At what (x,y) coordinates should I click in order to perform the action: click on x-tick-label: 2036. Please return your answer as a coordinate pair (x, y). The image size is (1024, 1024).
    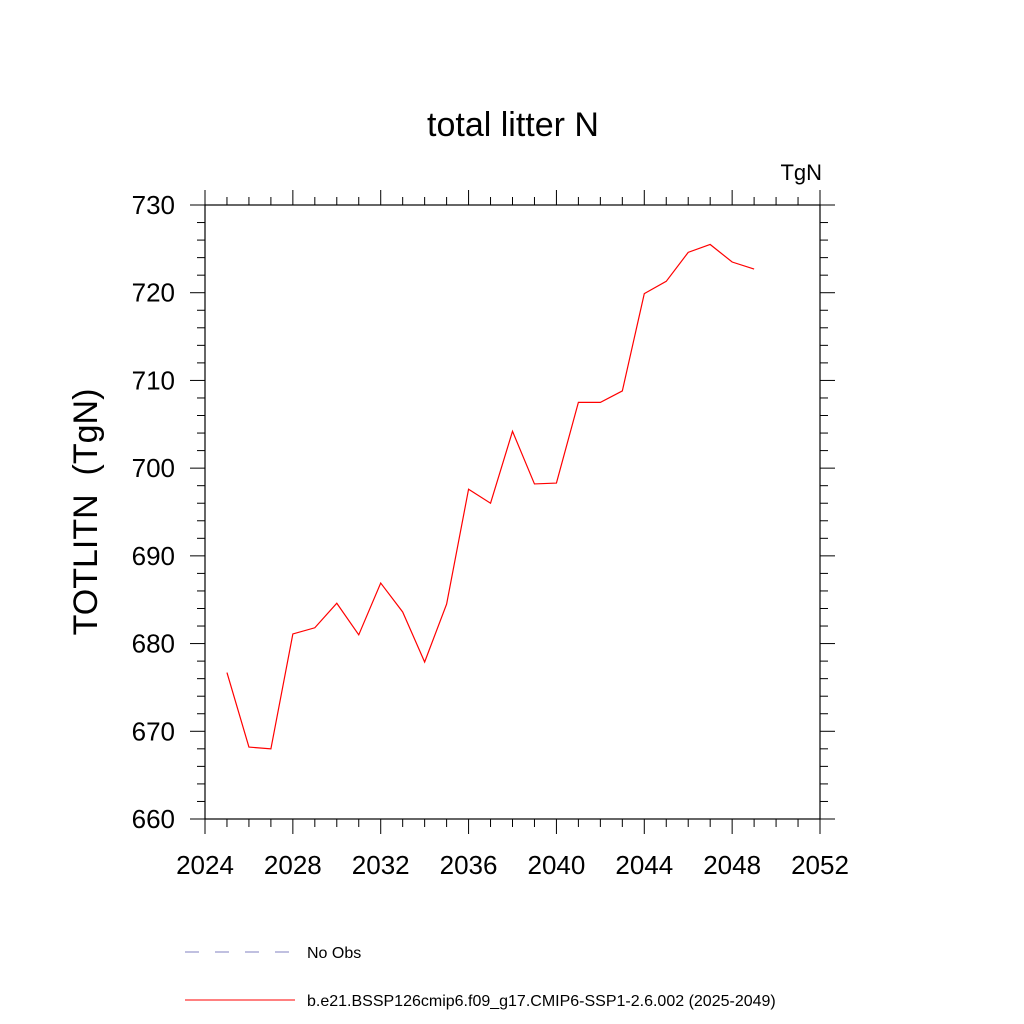
    Looking at the image, I should click on (469, 865).